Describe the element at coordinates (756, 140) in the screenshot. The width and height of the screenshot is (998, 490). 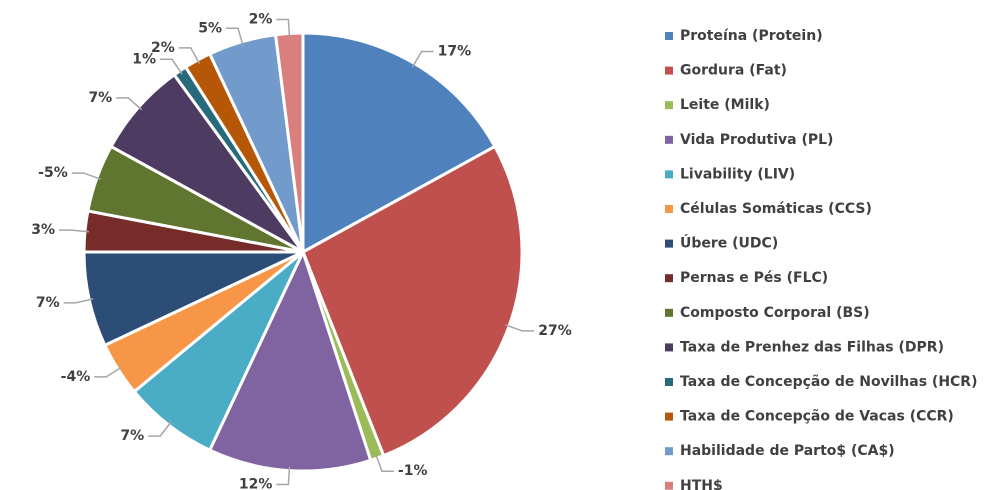
I see `legend-label: Vida Produtiva (PL)` at that location.